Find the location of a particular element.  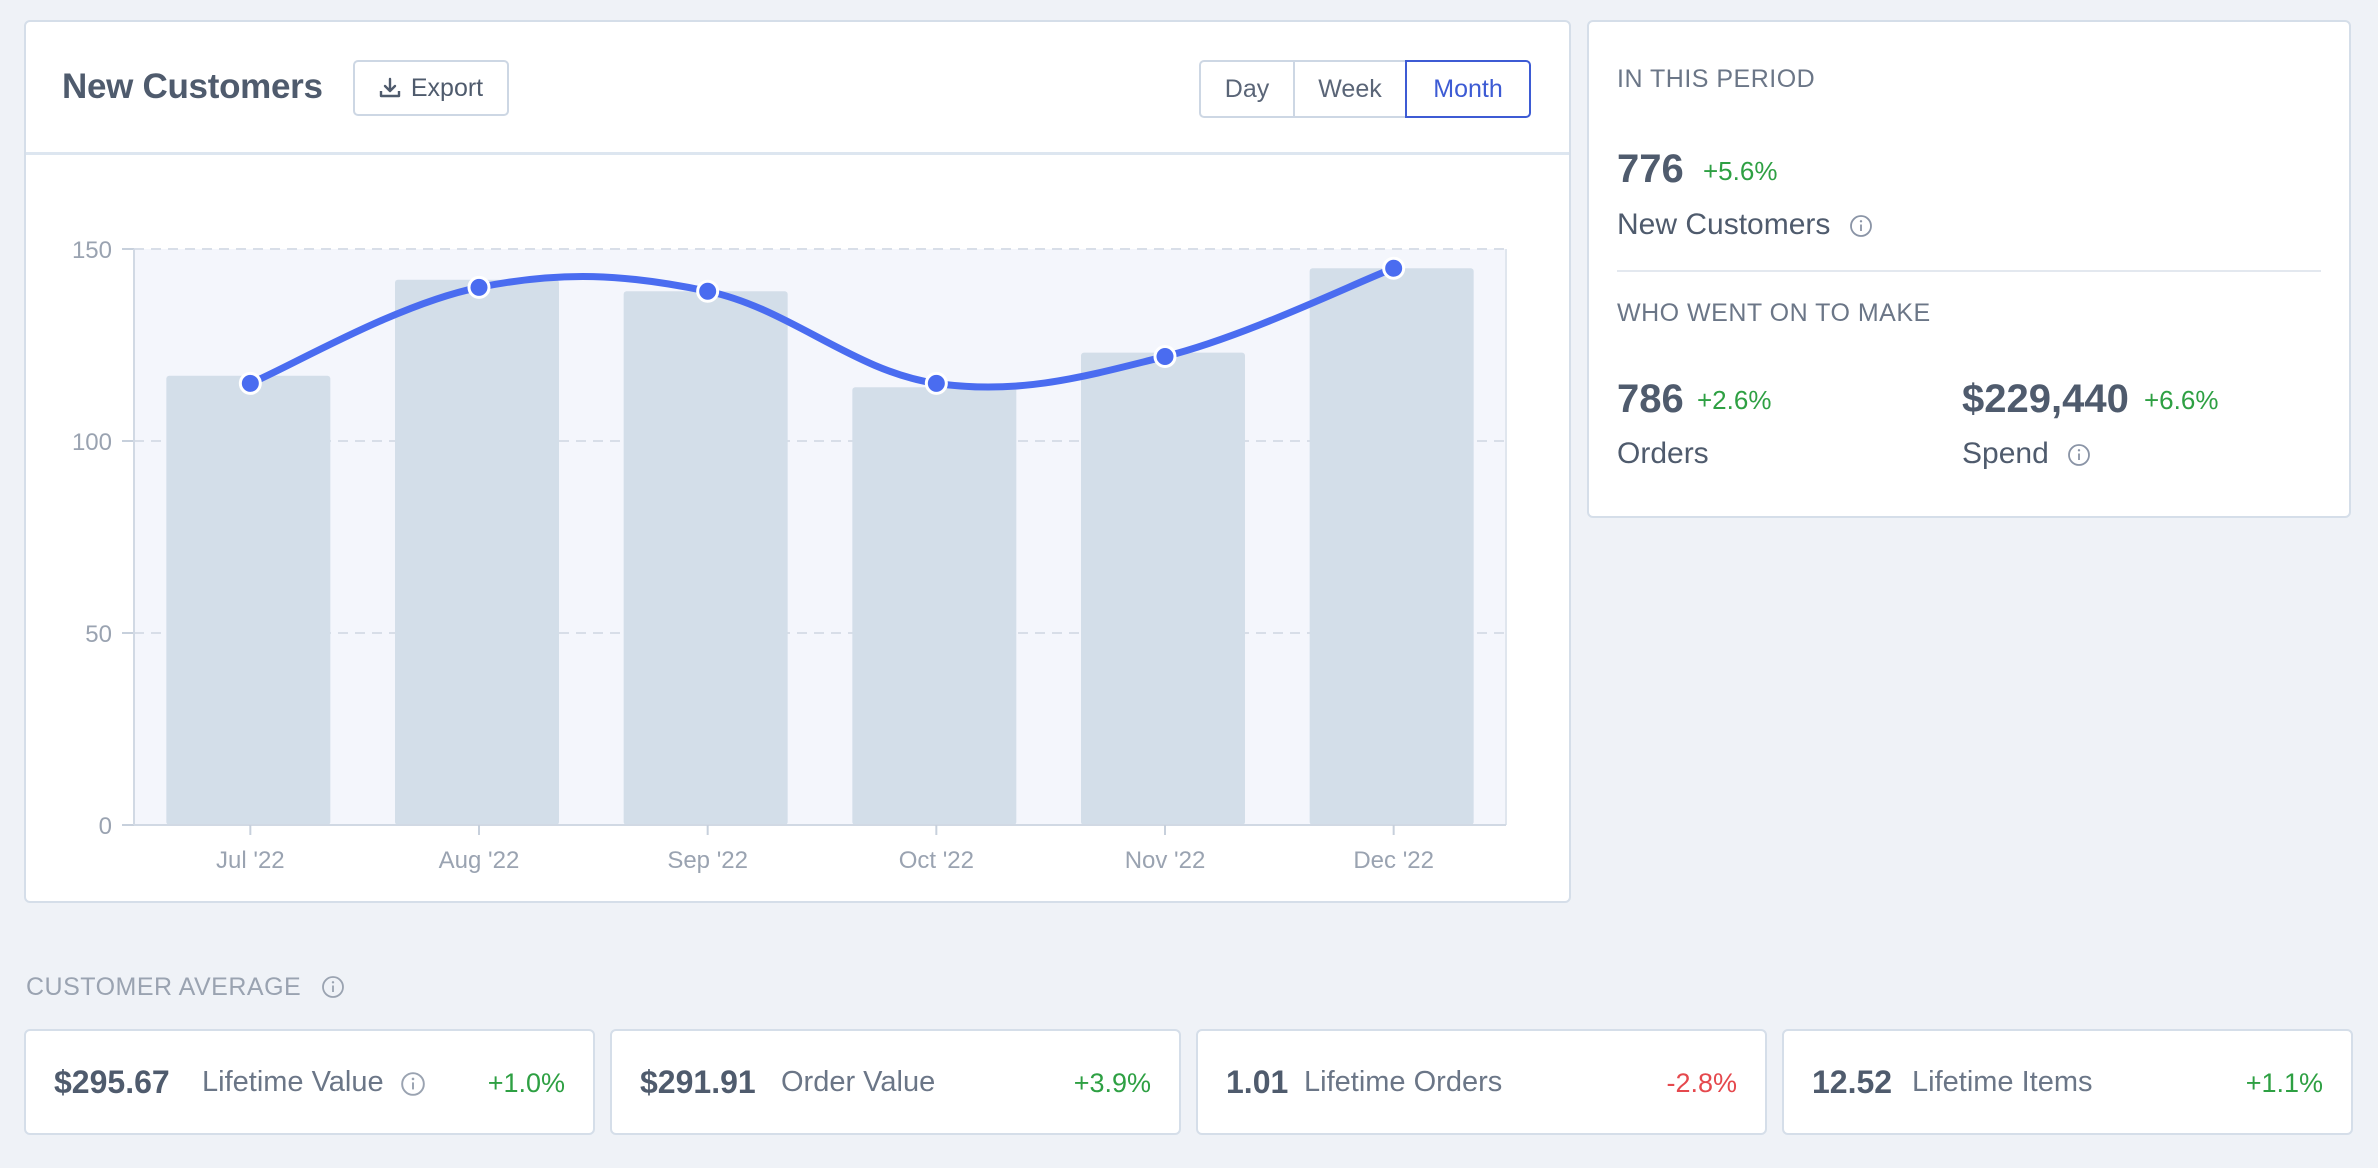

new-customers-value: 776 is located at coordinates (1650, 169).